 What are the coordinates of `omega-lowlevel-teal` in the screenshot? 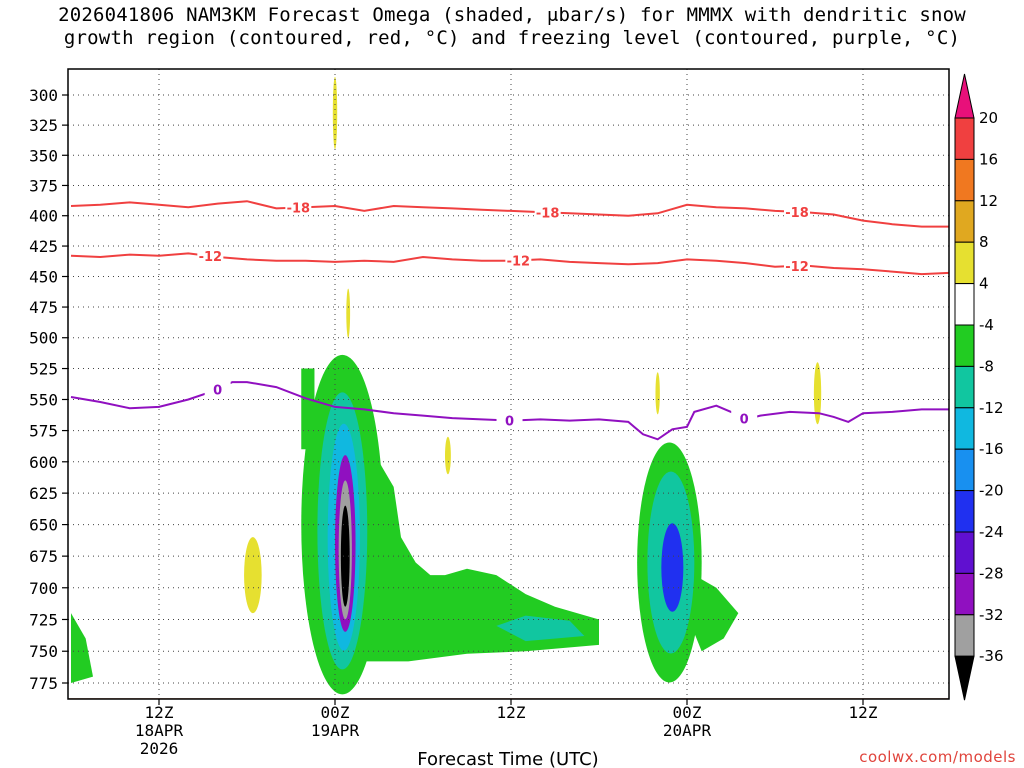 It's located at (540, 628).